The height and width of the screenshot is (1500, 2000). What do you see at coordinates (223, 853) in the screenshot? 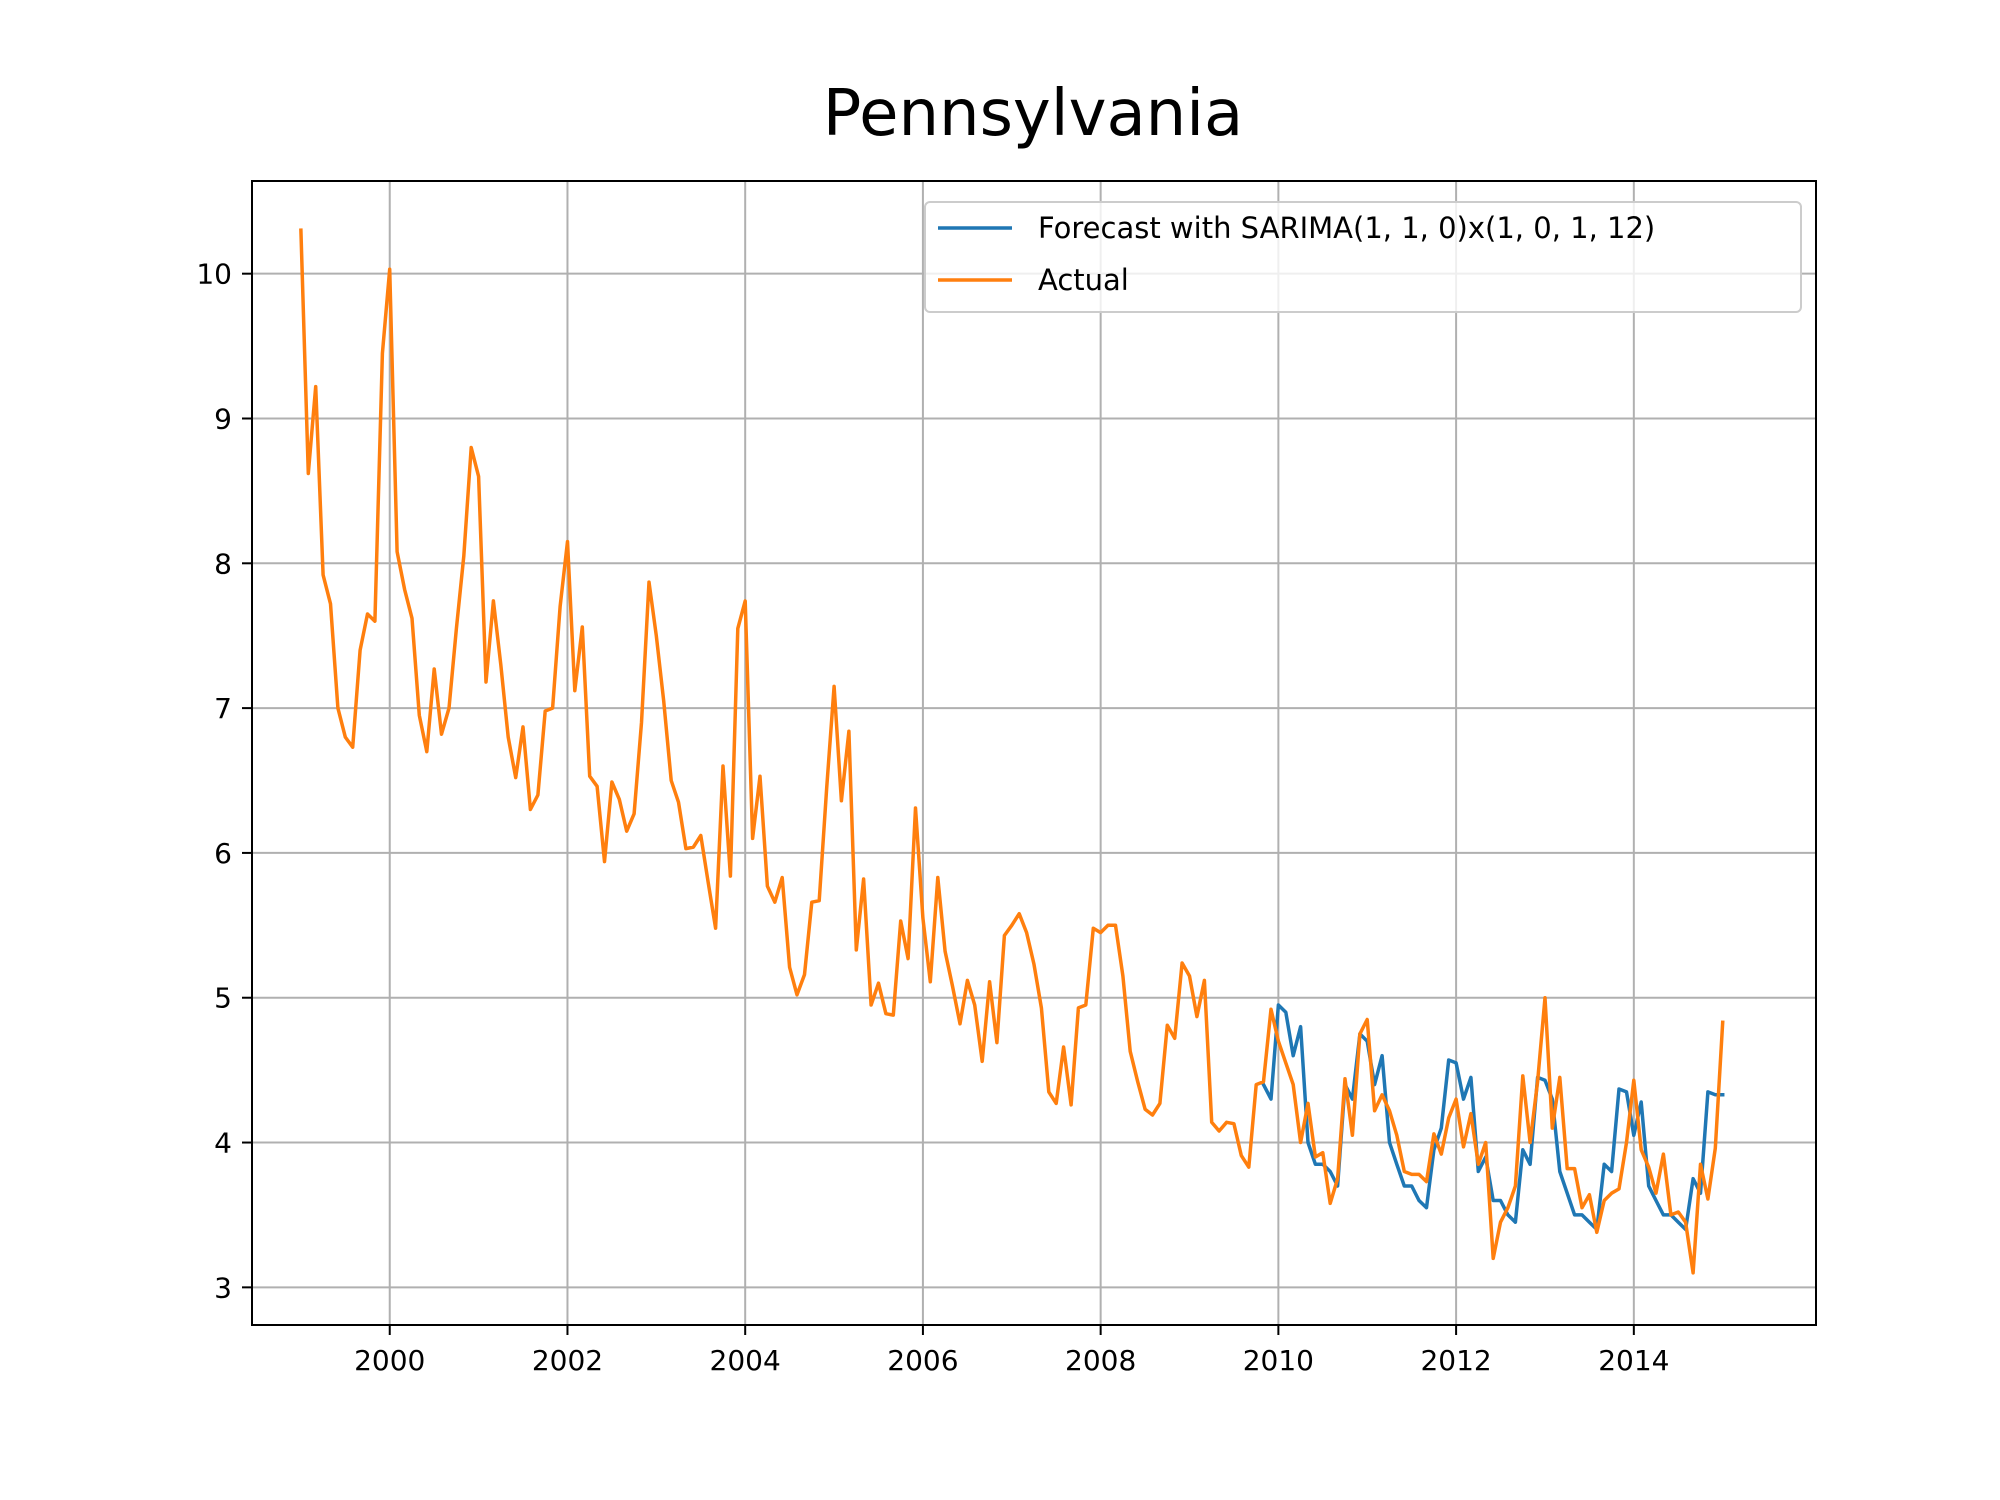
I see `y-tick-label: 6` at bounding box center [223, 853].